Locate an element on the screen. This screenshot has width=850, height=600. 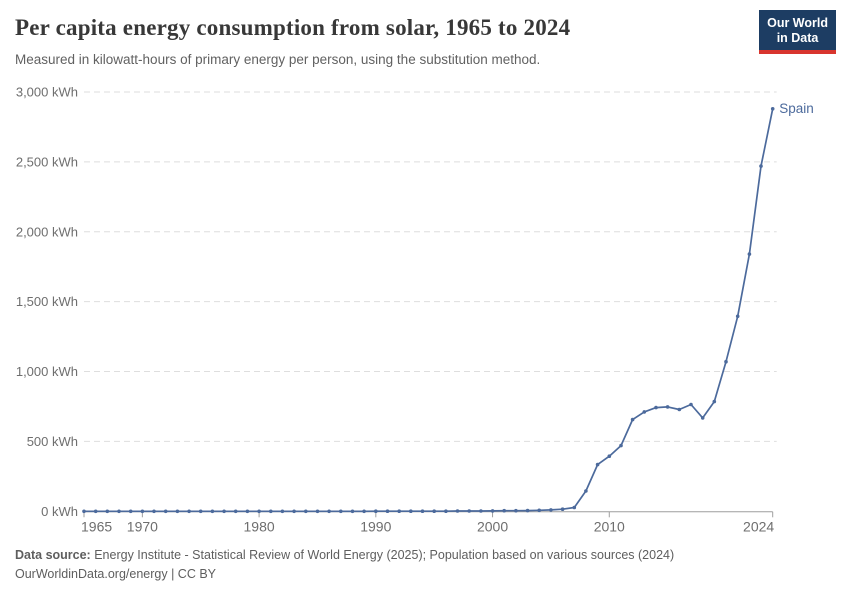
data-point-1966 is located at coordinates (95, 511).